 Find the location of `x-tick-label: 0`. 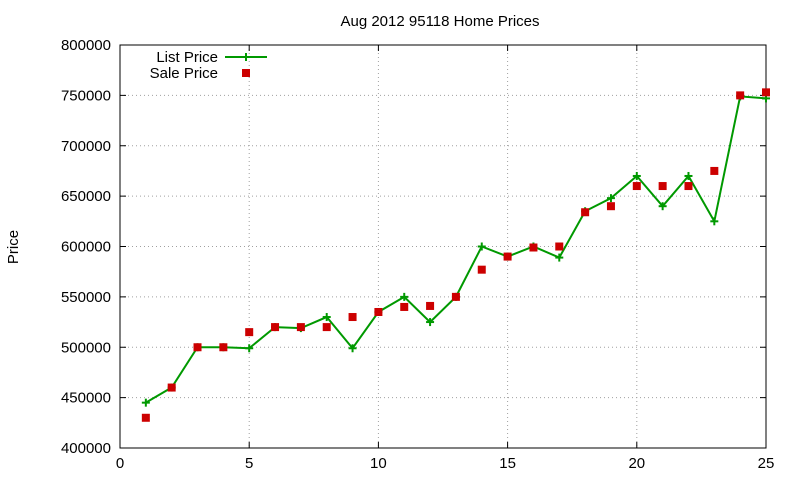

x-tick-label: 0 is located at coordinates (120, 463).